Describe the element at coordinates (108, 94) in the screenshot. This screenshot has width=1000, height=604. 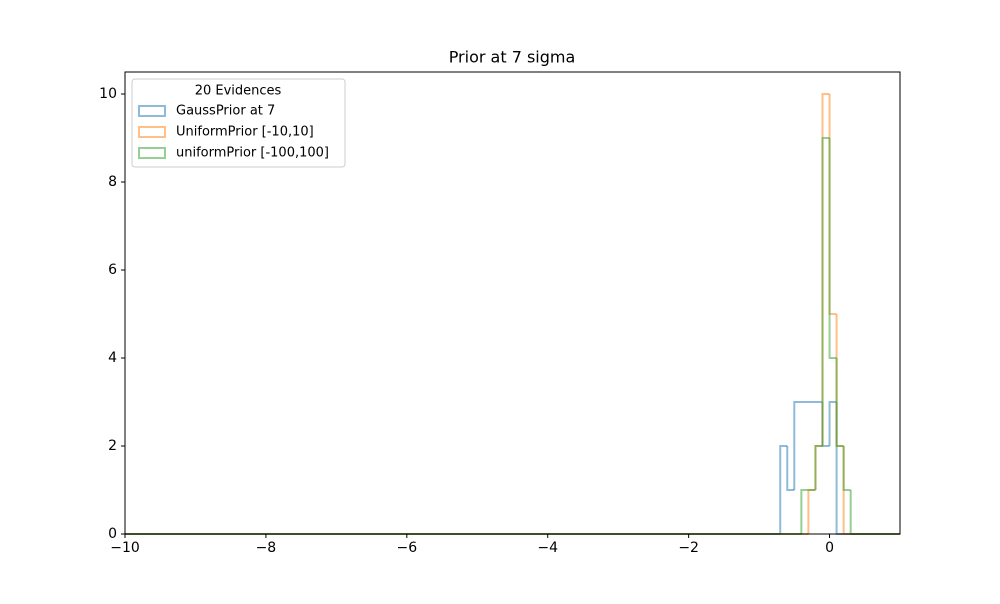
I see `y-tick-label: 10` at that location.